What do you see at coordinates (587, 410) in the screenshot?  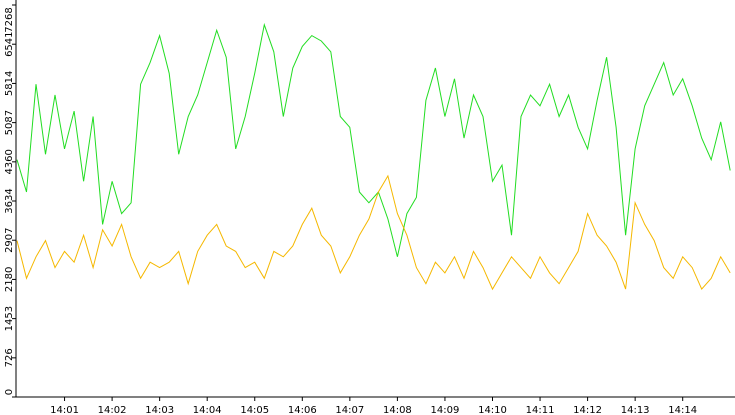 I see `x-tick-label: 14:12` at bounding box center [587, 410].